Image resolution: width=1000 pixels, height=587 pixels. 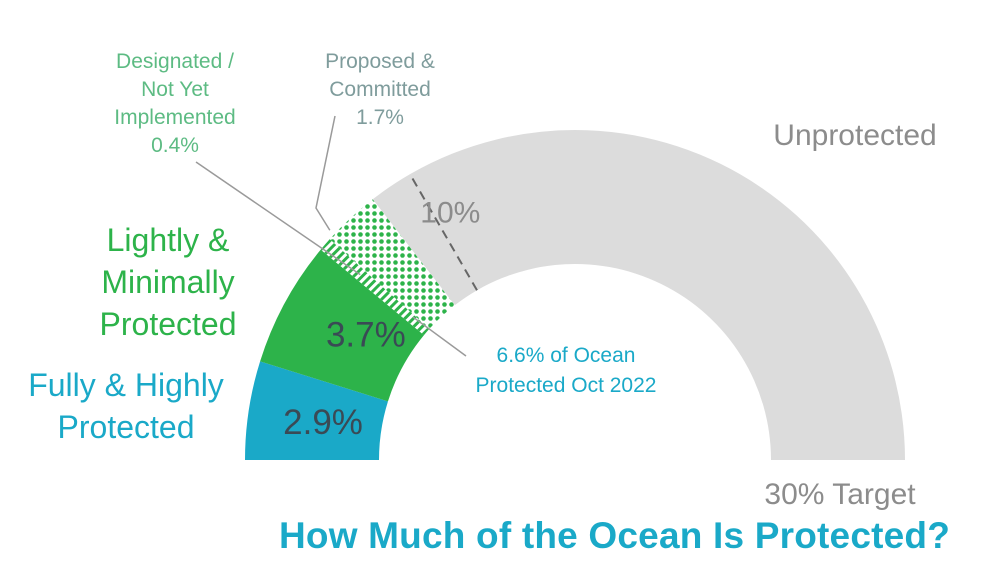 I want to click on segment-proposed-and-committed, so click(x=392, y=264).